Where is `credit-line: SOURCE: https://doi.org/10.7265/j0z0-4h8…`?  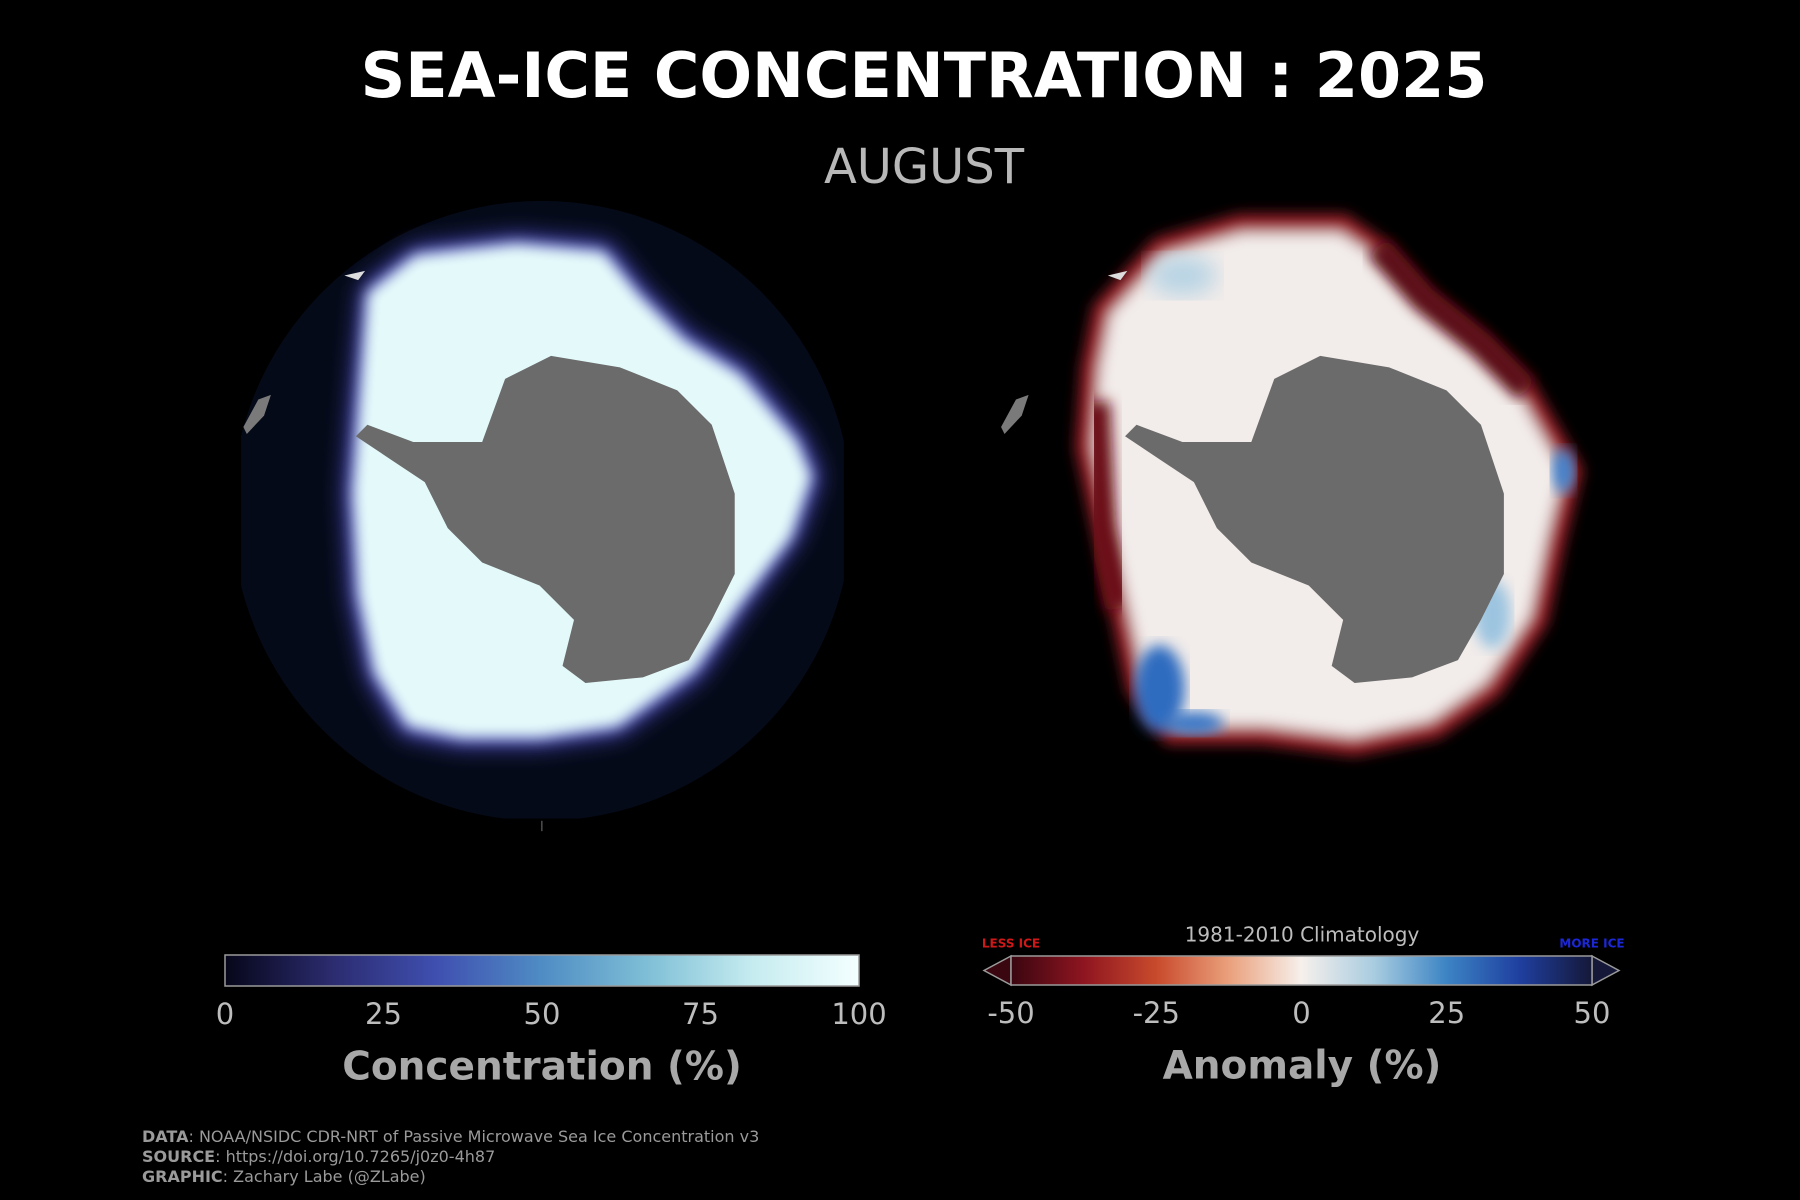 credit-line: SOURCE: https://doi.org/10.7265/j0z0-4h8… is located at coordinates (318, 1156).